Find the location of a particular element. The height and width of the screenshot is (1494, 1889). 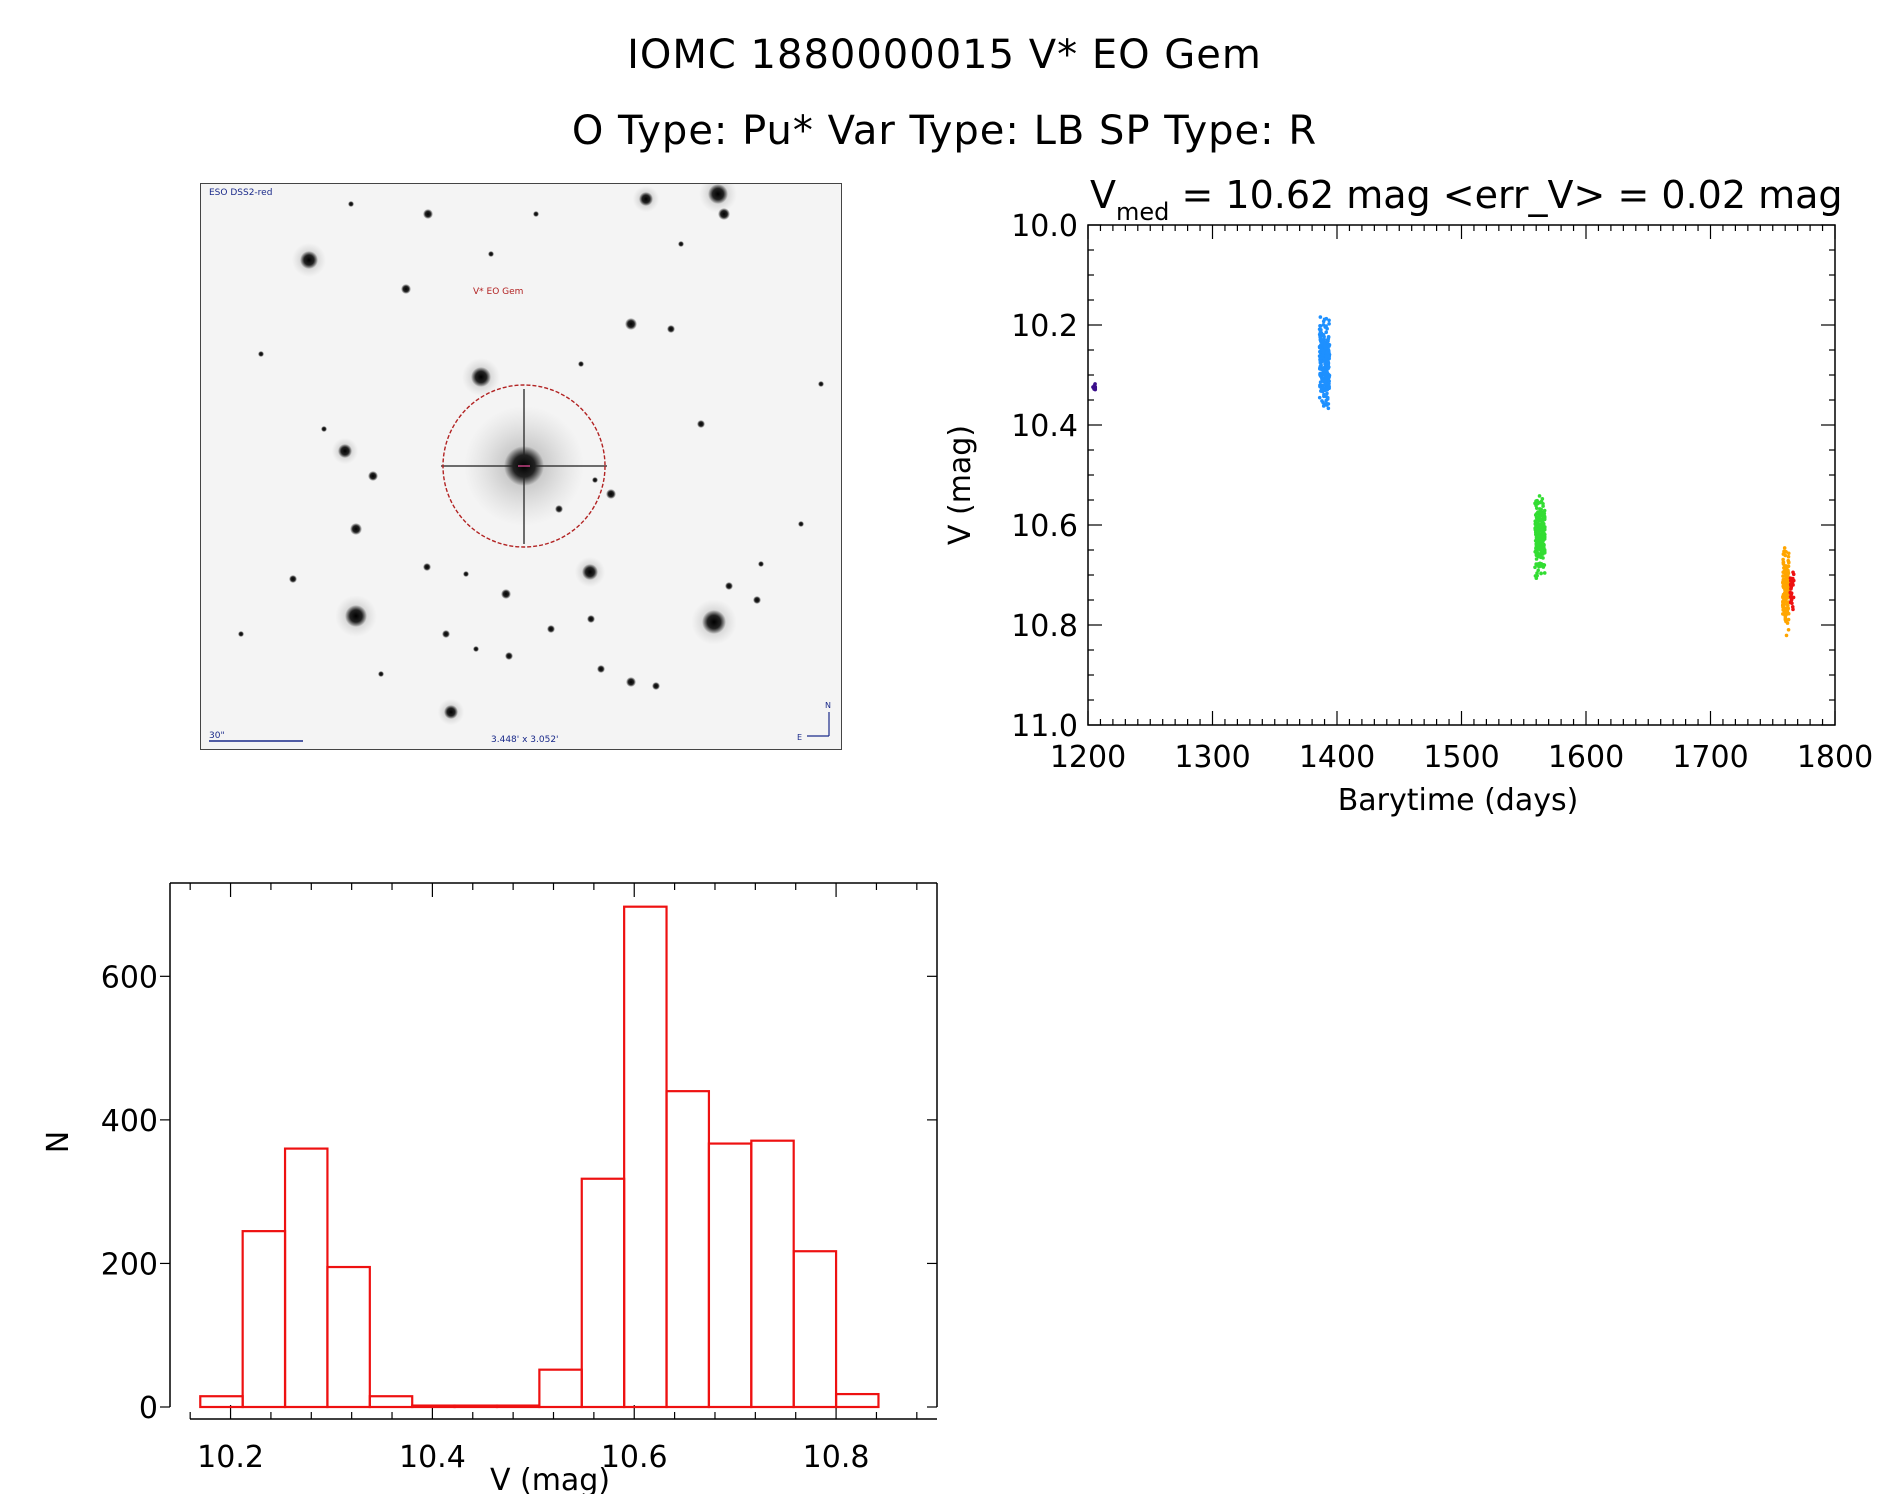

compass-north: N is located at coordinates (828, 705).